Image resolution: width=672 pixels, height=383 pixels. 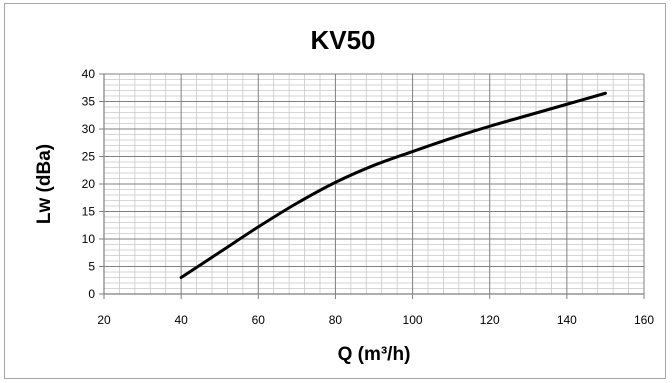 What do you see at coordinates (567, 320) in the screenshot?
I see `x-tick-label: 140` at bounding box center [567, 320].